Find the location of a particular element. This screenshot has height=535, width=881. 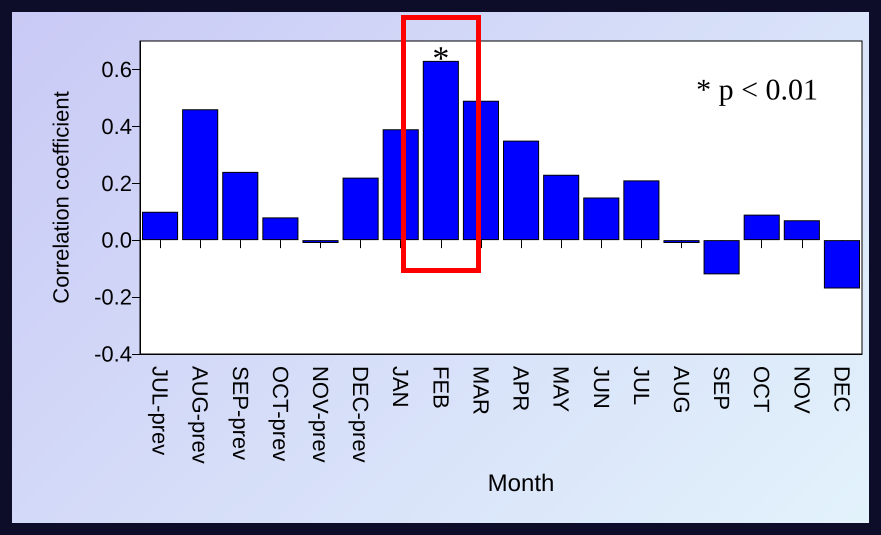

x-tick-label: OCT is located at coordinates (761, 389).